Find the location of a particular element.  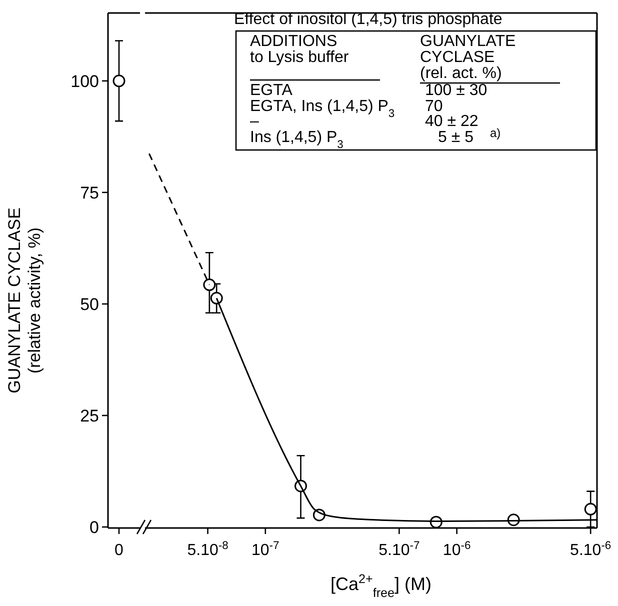

x-tick-label: 10$^{-7}$ is located at coordinates (266, 549).